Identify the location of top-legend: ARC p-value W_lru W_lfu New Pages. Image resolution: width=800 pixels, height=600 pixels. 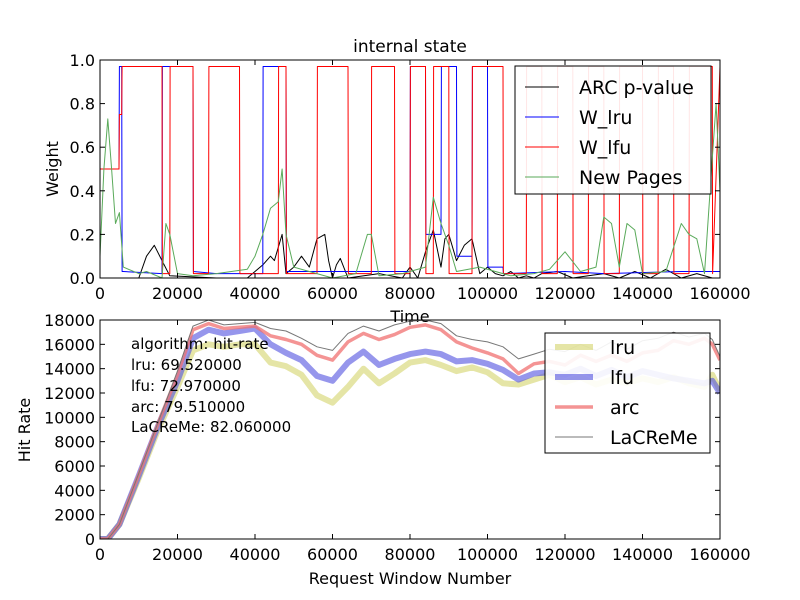
(613, 130).